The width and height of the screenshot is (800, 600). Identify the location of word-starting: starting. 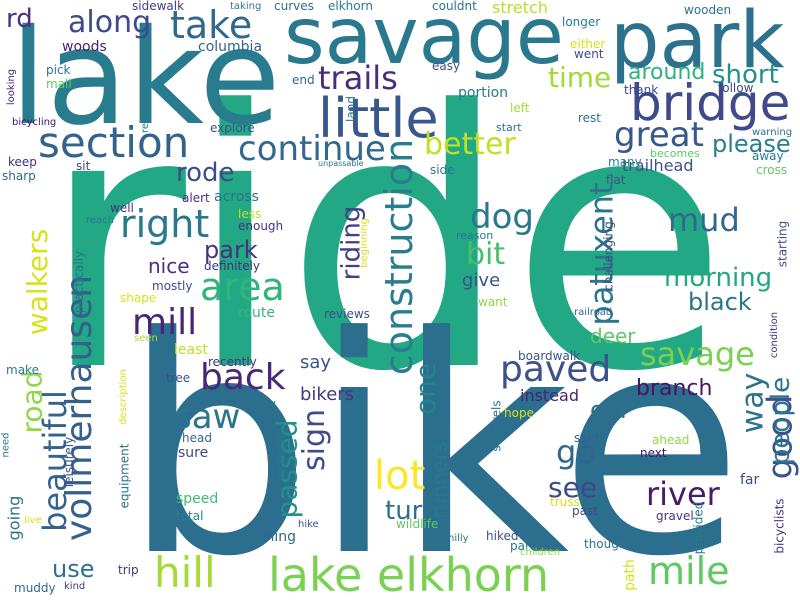
(782, 244).